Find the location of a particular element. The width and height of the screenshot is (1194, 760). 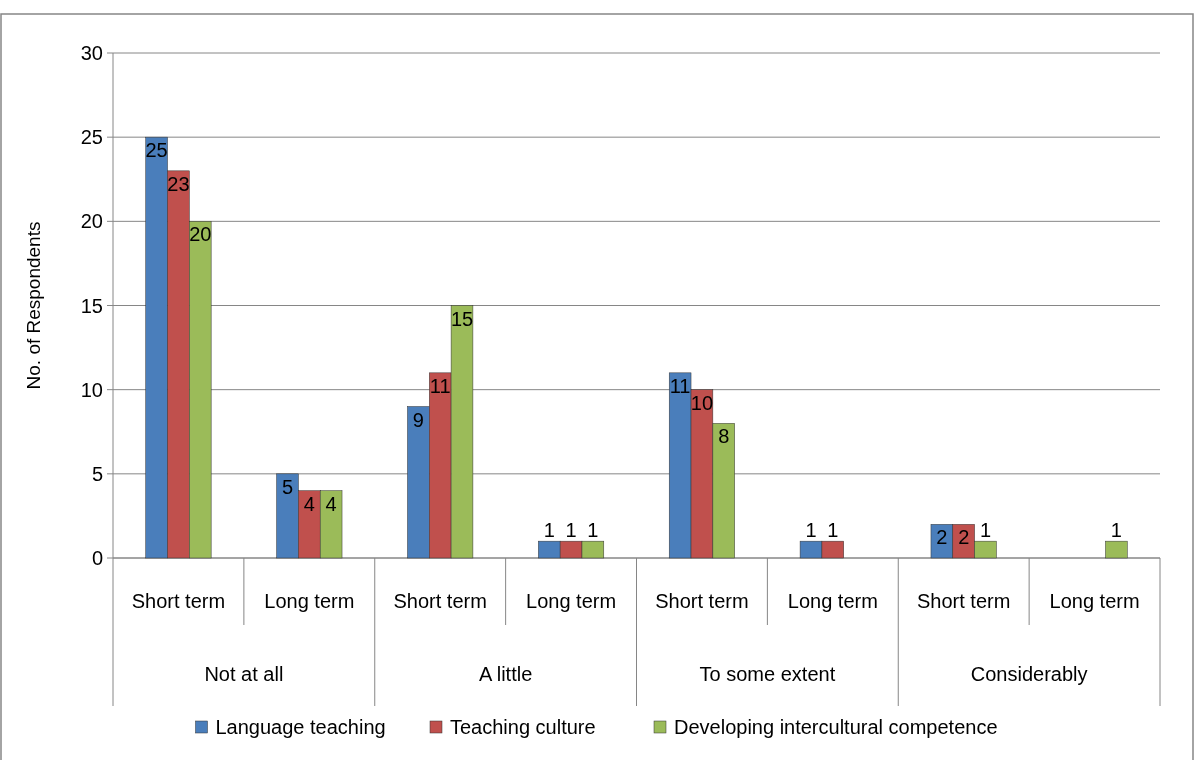

text: To some extent is located at coordinates (767, 674).